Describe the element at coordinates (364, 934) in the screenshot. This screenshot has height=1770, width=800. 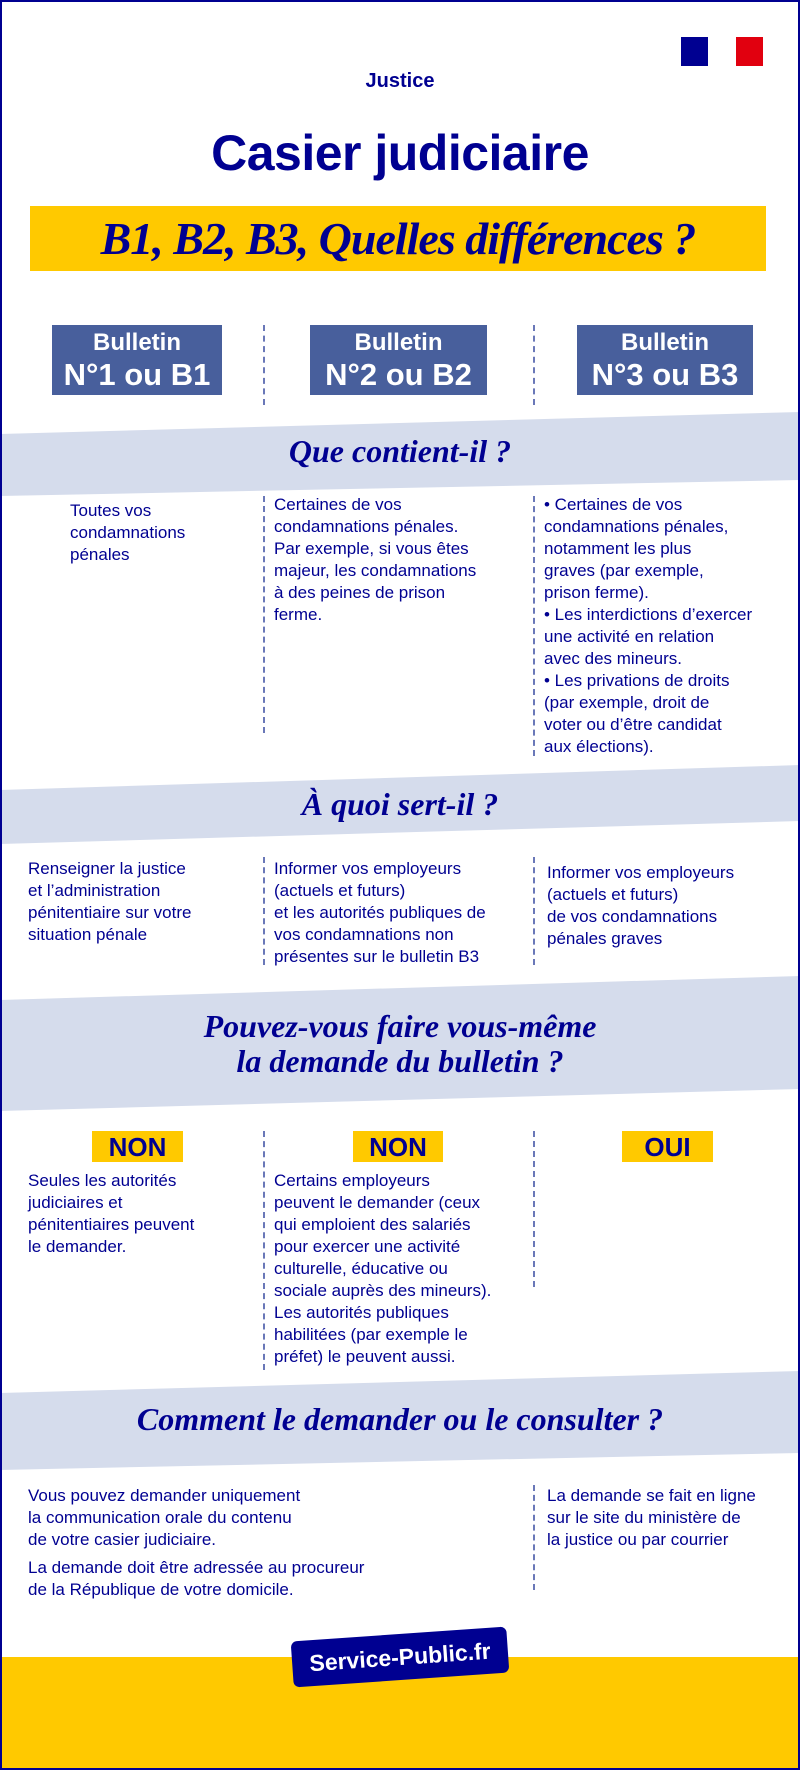
I see `text-line: vos condamnations non` at that location.